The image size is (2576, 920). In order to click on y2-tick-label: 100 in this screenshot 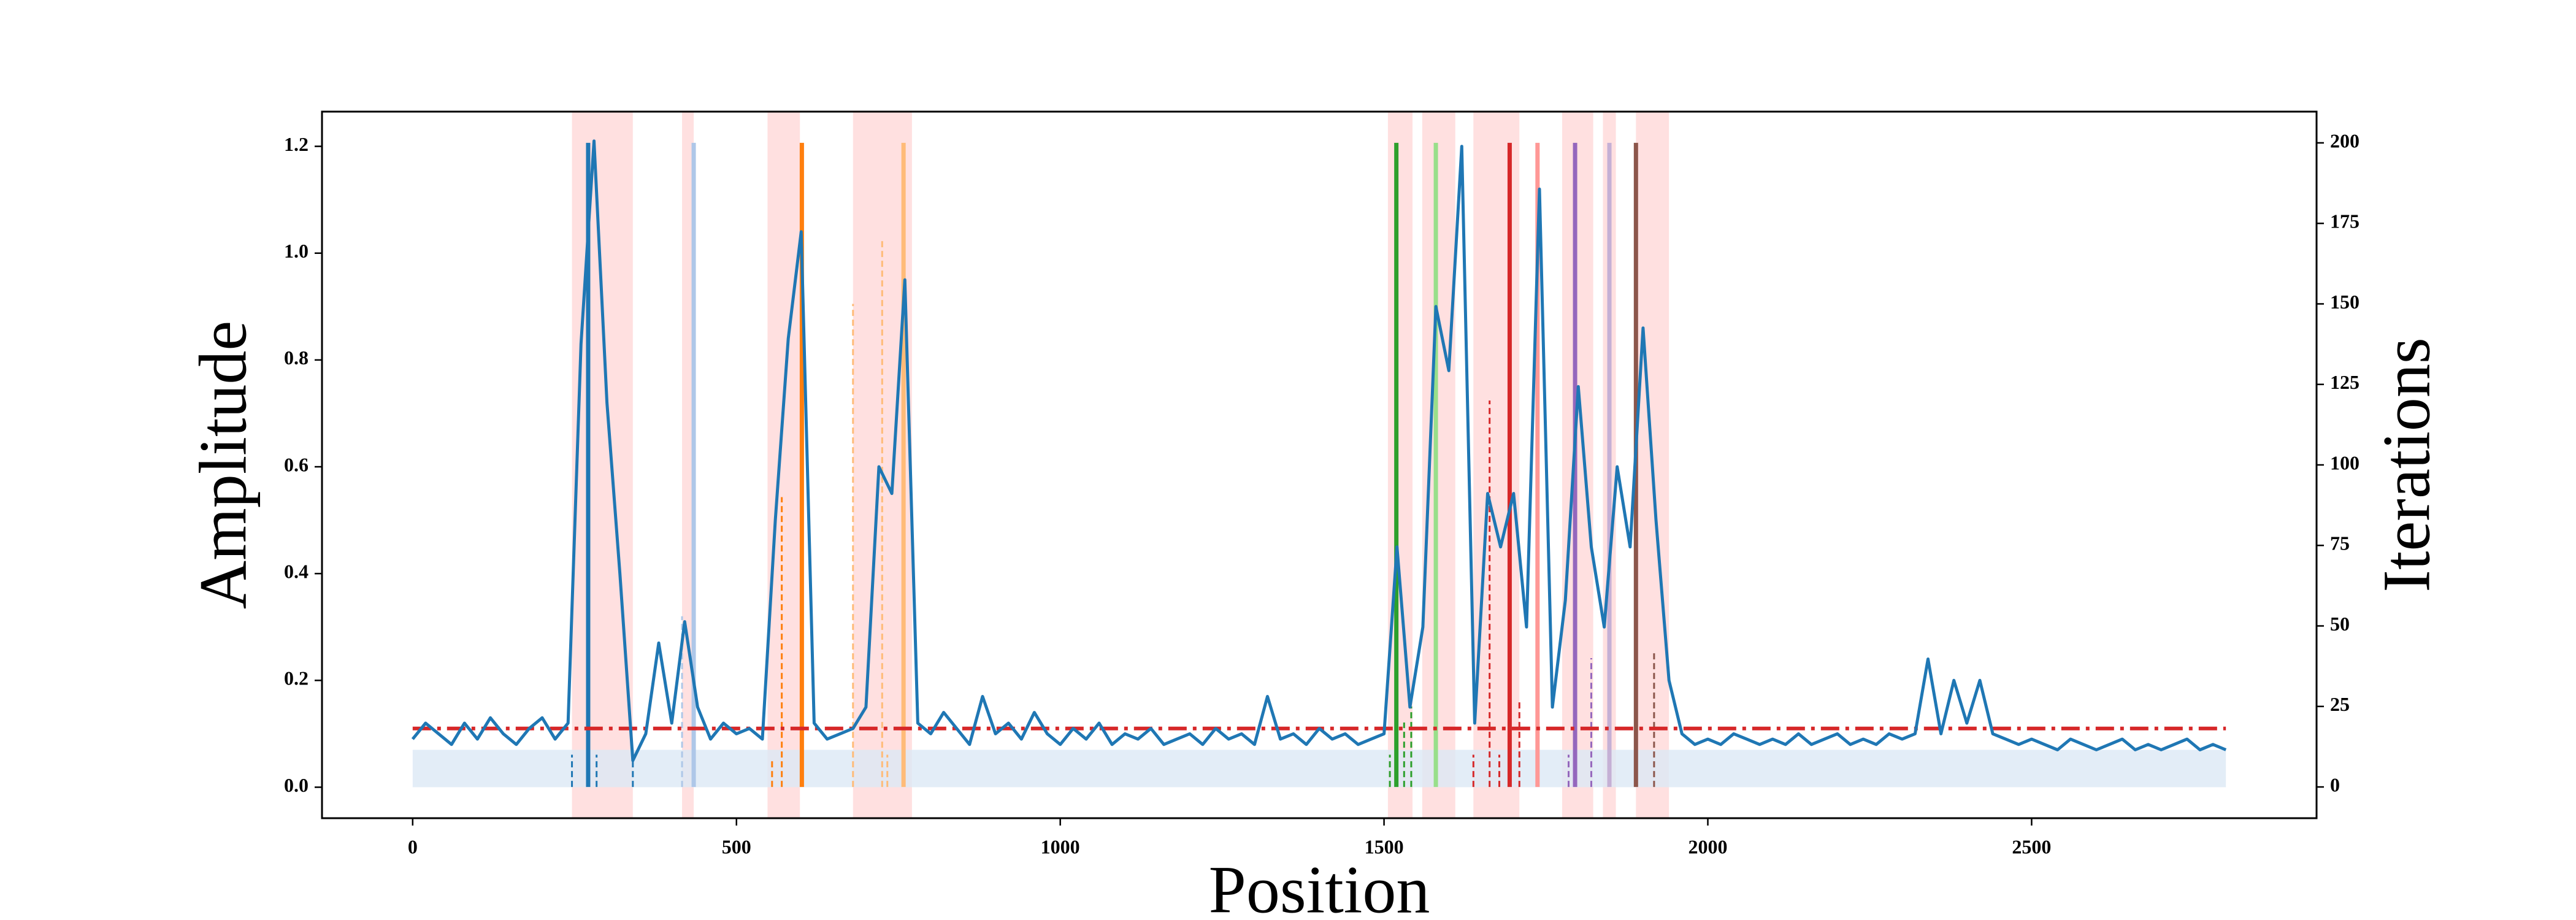, I will do `click(2344, 462)`.